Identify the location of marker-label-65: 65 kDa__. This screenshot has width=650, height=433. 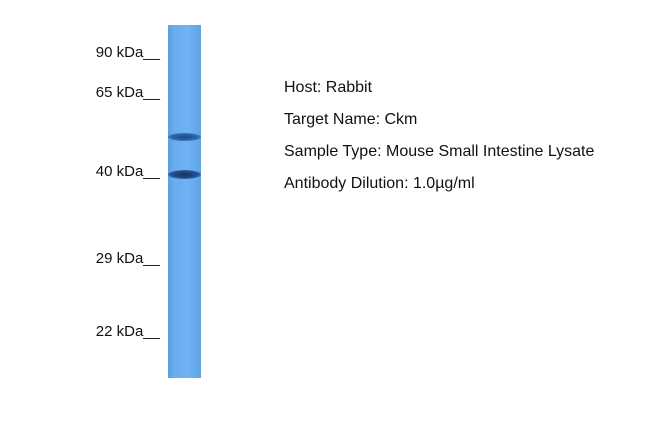
(127, 92).